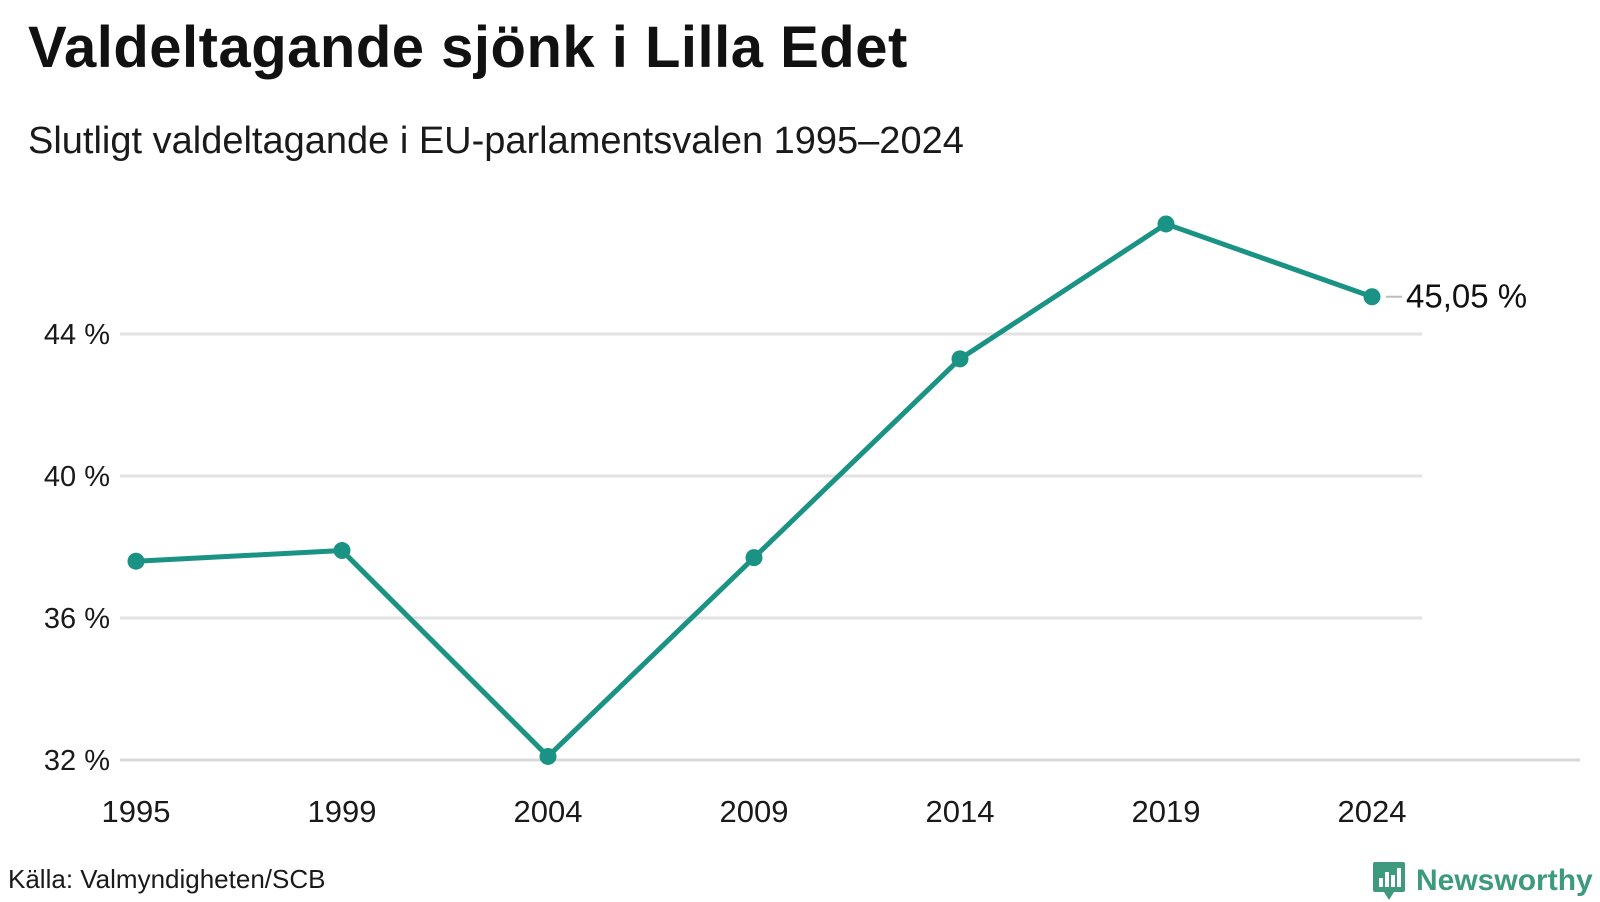 Image resolution: width=1600 pixels, height=902 pixels. What do you see at coordinates (1166, 811) in the screenshot?
I see `x-tick-label: 2019` at bounding box center [1166, 811].